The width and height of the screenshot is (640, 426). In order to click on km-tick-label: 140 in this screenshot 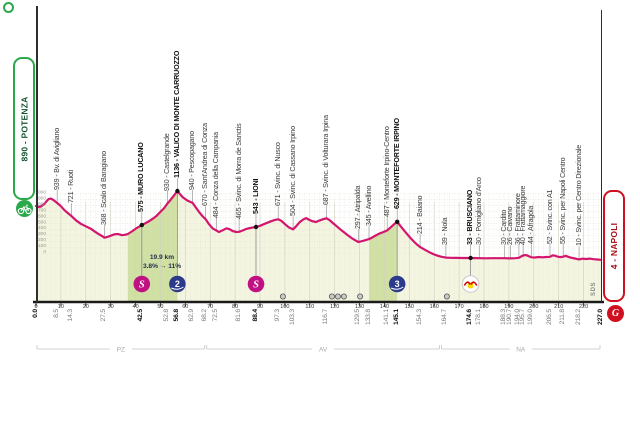, I will do `click(384, 306)`.